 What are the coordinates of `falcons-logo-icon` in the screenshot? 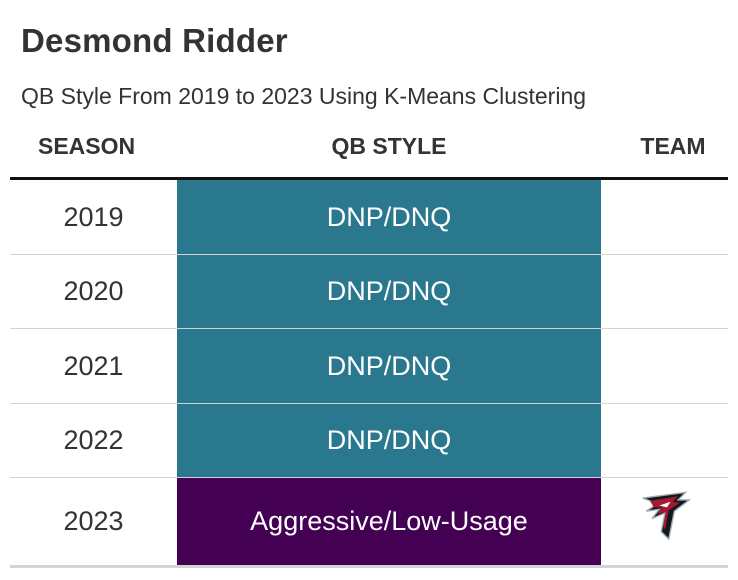 It's located at (666, 516).